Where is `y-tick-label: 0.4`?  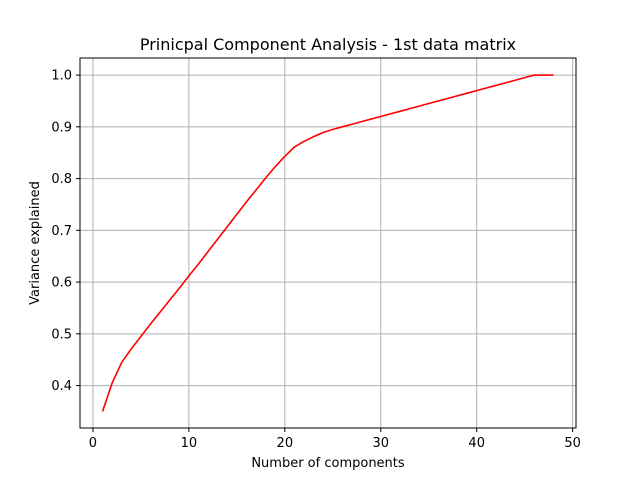 y-tick-label: 0.4 is located at coordinates (61, 386).